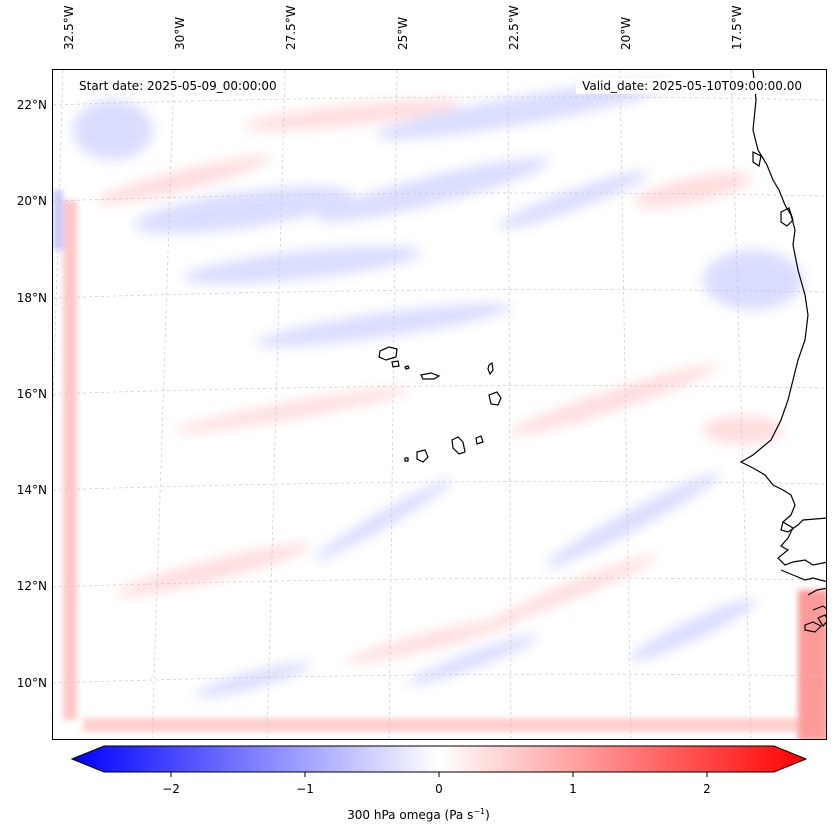  What do you see at coordinates (31, 394) in the screenshot?
I see `lat-label-16n: 16°N` at bounding box center [31, 394].